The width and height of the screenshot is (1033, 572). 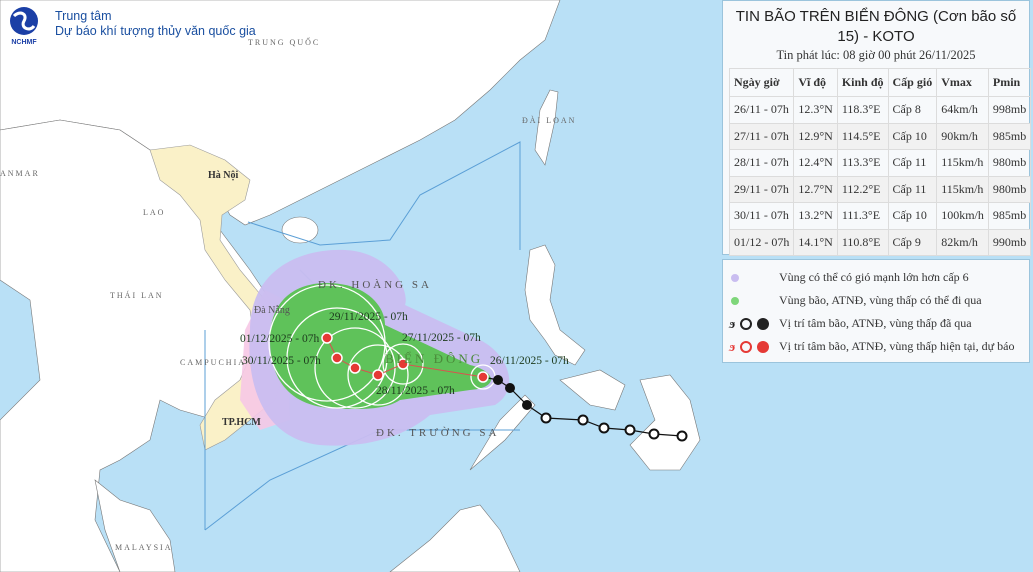 I want to click on table-cell: 114.5°E, so click(x=862, y=136).